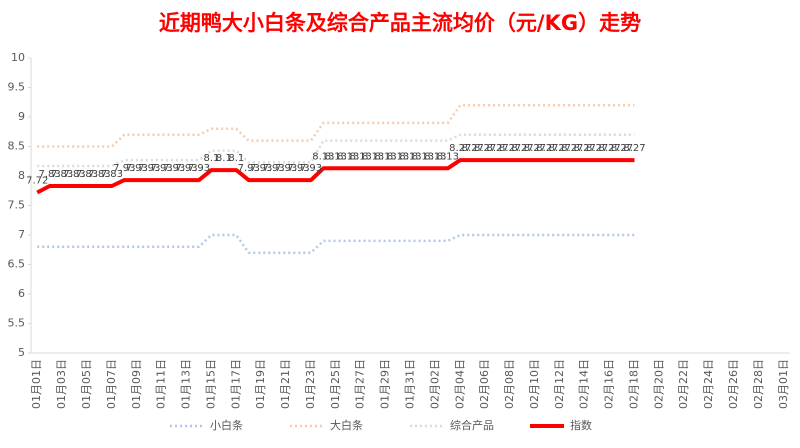  Describe the element at coordinates (285, 384) in the screenshot. I see `x-tick-label: 01月21日` at that location.